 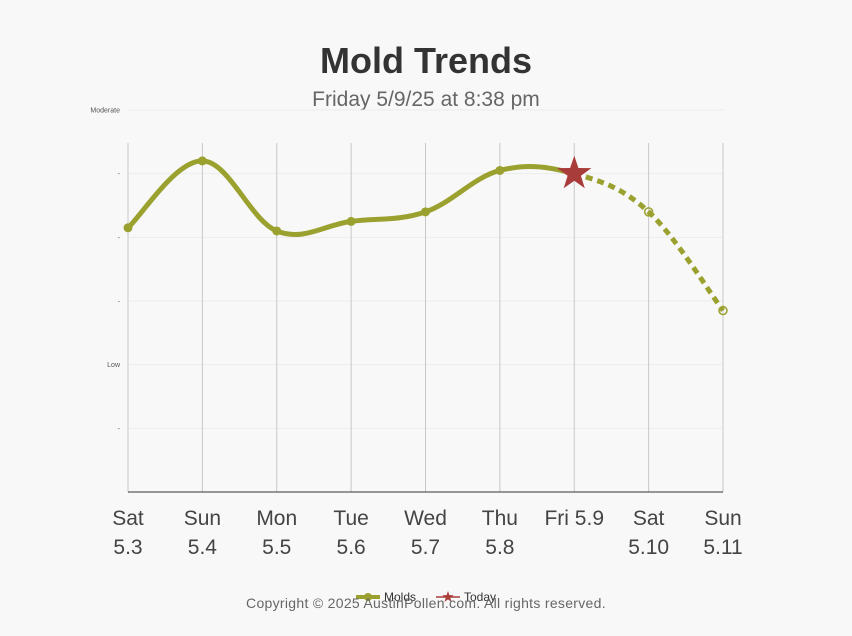 I want to click on x-tick-date: 5.4, so click(x=203, y=547).